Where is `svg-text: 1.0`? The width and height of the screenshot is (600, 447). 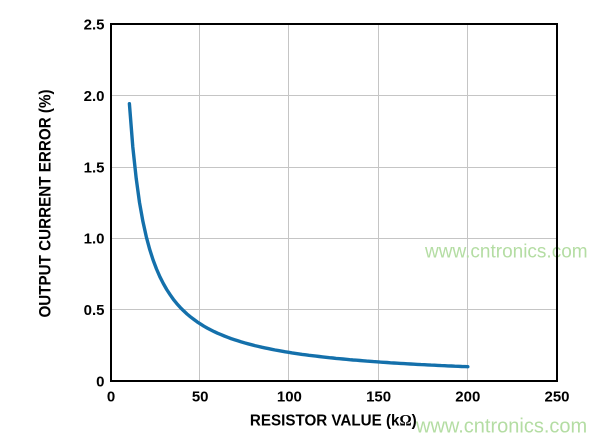 svg-text: 1.0 is located at coordinates (94, 239).